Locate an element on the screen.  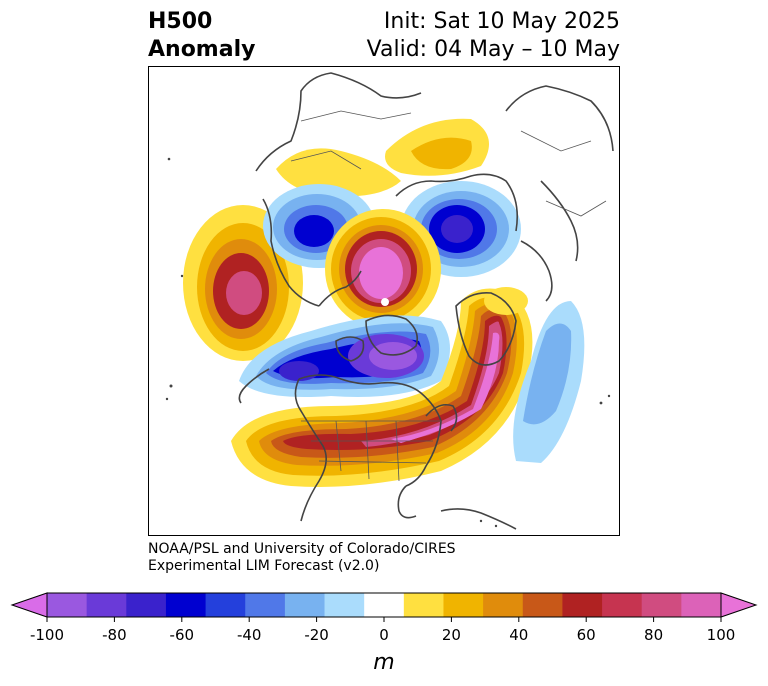
colorbar-tick-label: -40 is located at coordinates (249, 635).